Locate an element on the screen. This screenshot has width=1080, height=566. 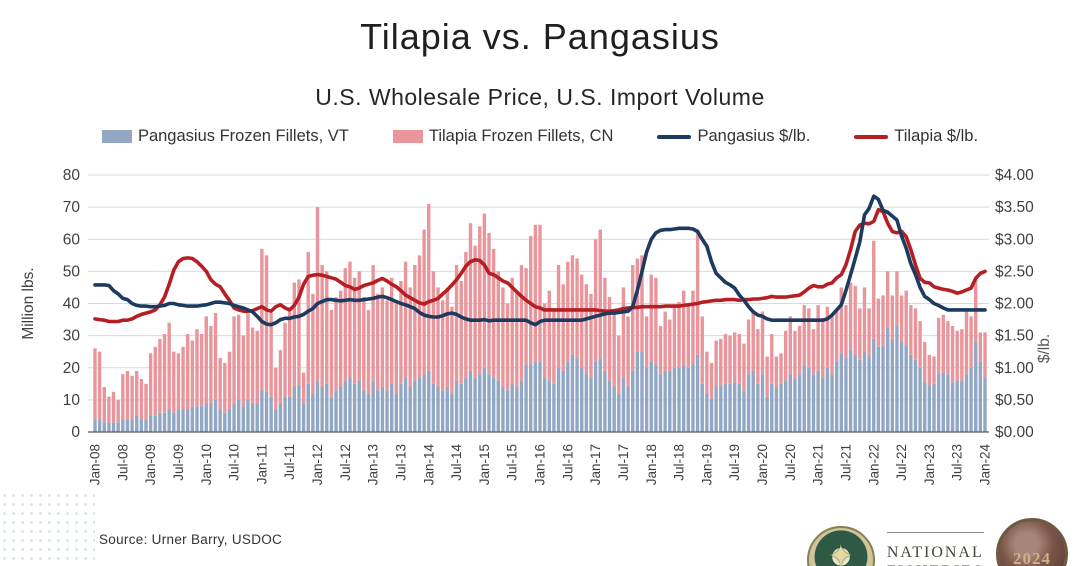
x-tick-label: Jul-10 is located at coordinates (234, 462).